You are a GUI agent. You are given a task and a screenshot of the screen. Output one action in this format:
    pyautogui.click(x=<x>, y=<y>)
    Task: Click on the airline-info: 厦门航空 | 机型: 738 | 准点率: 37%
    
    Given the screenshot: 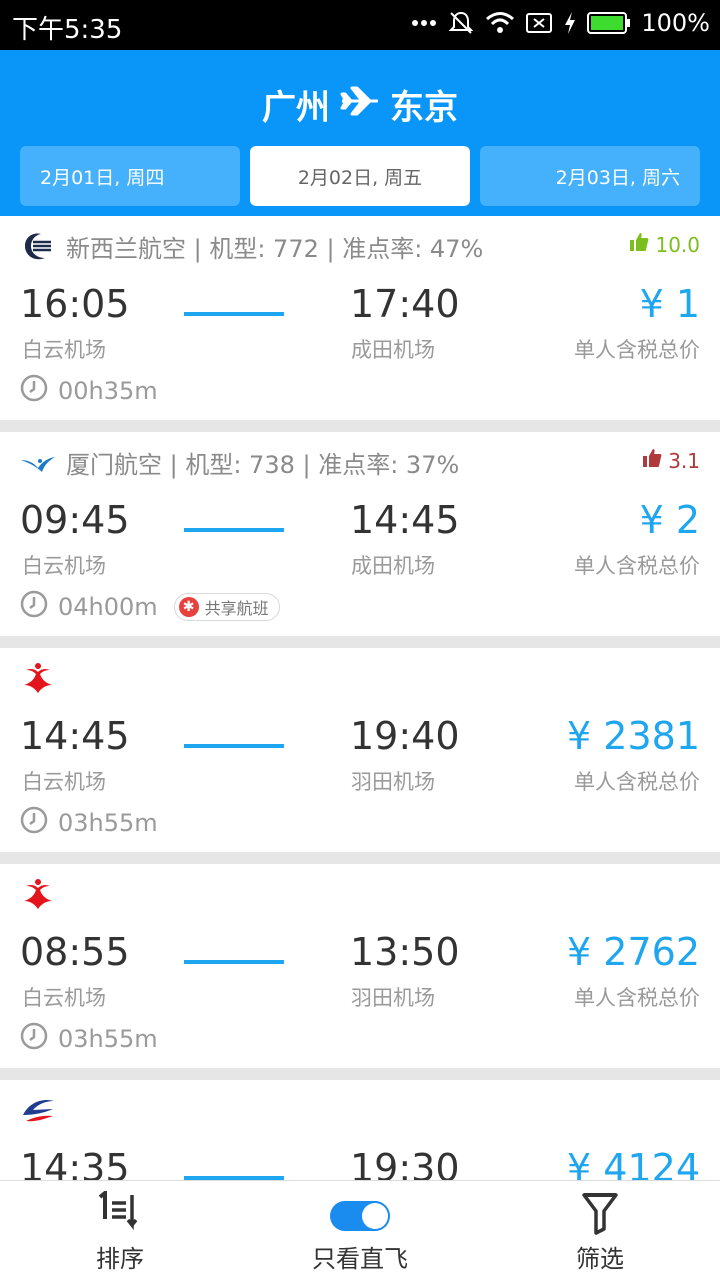 What is the action you would take?
    pyautogui.click(x=263, y=464)
    